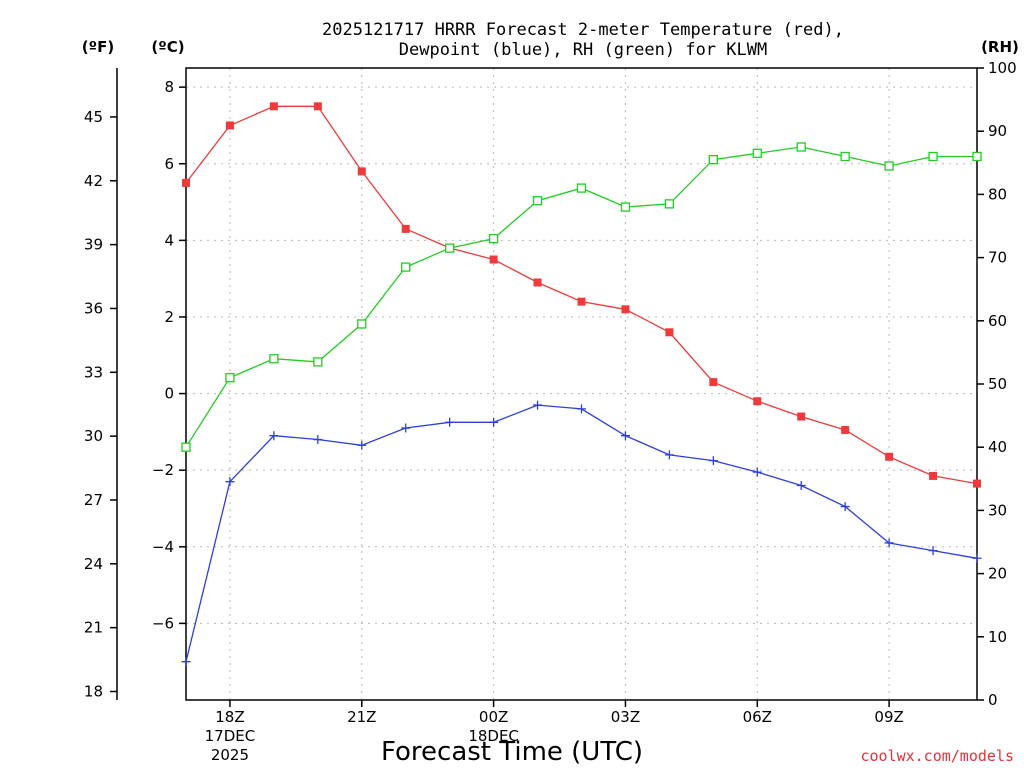  What do you see at coordinates (512, 752) in the screenshot?
I see `x-axis-title: Forecast Time (UTC)` at bounding box center [512, 752].